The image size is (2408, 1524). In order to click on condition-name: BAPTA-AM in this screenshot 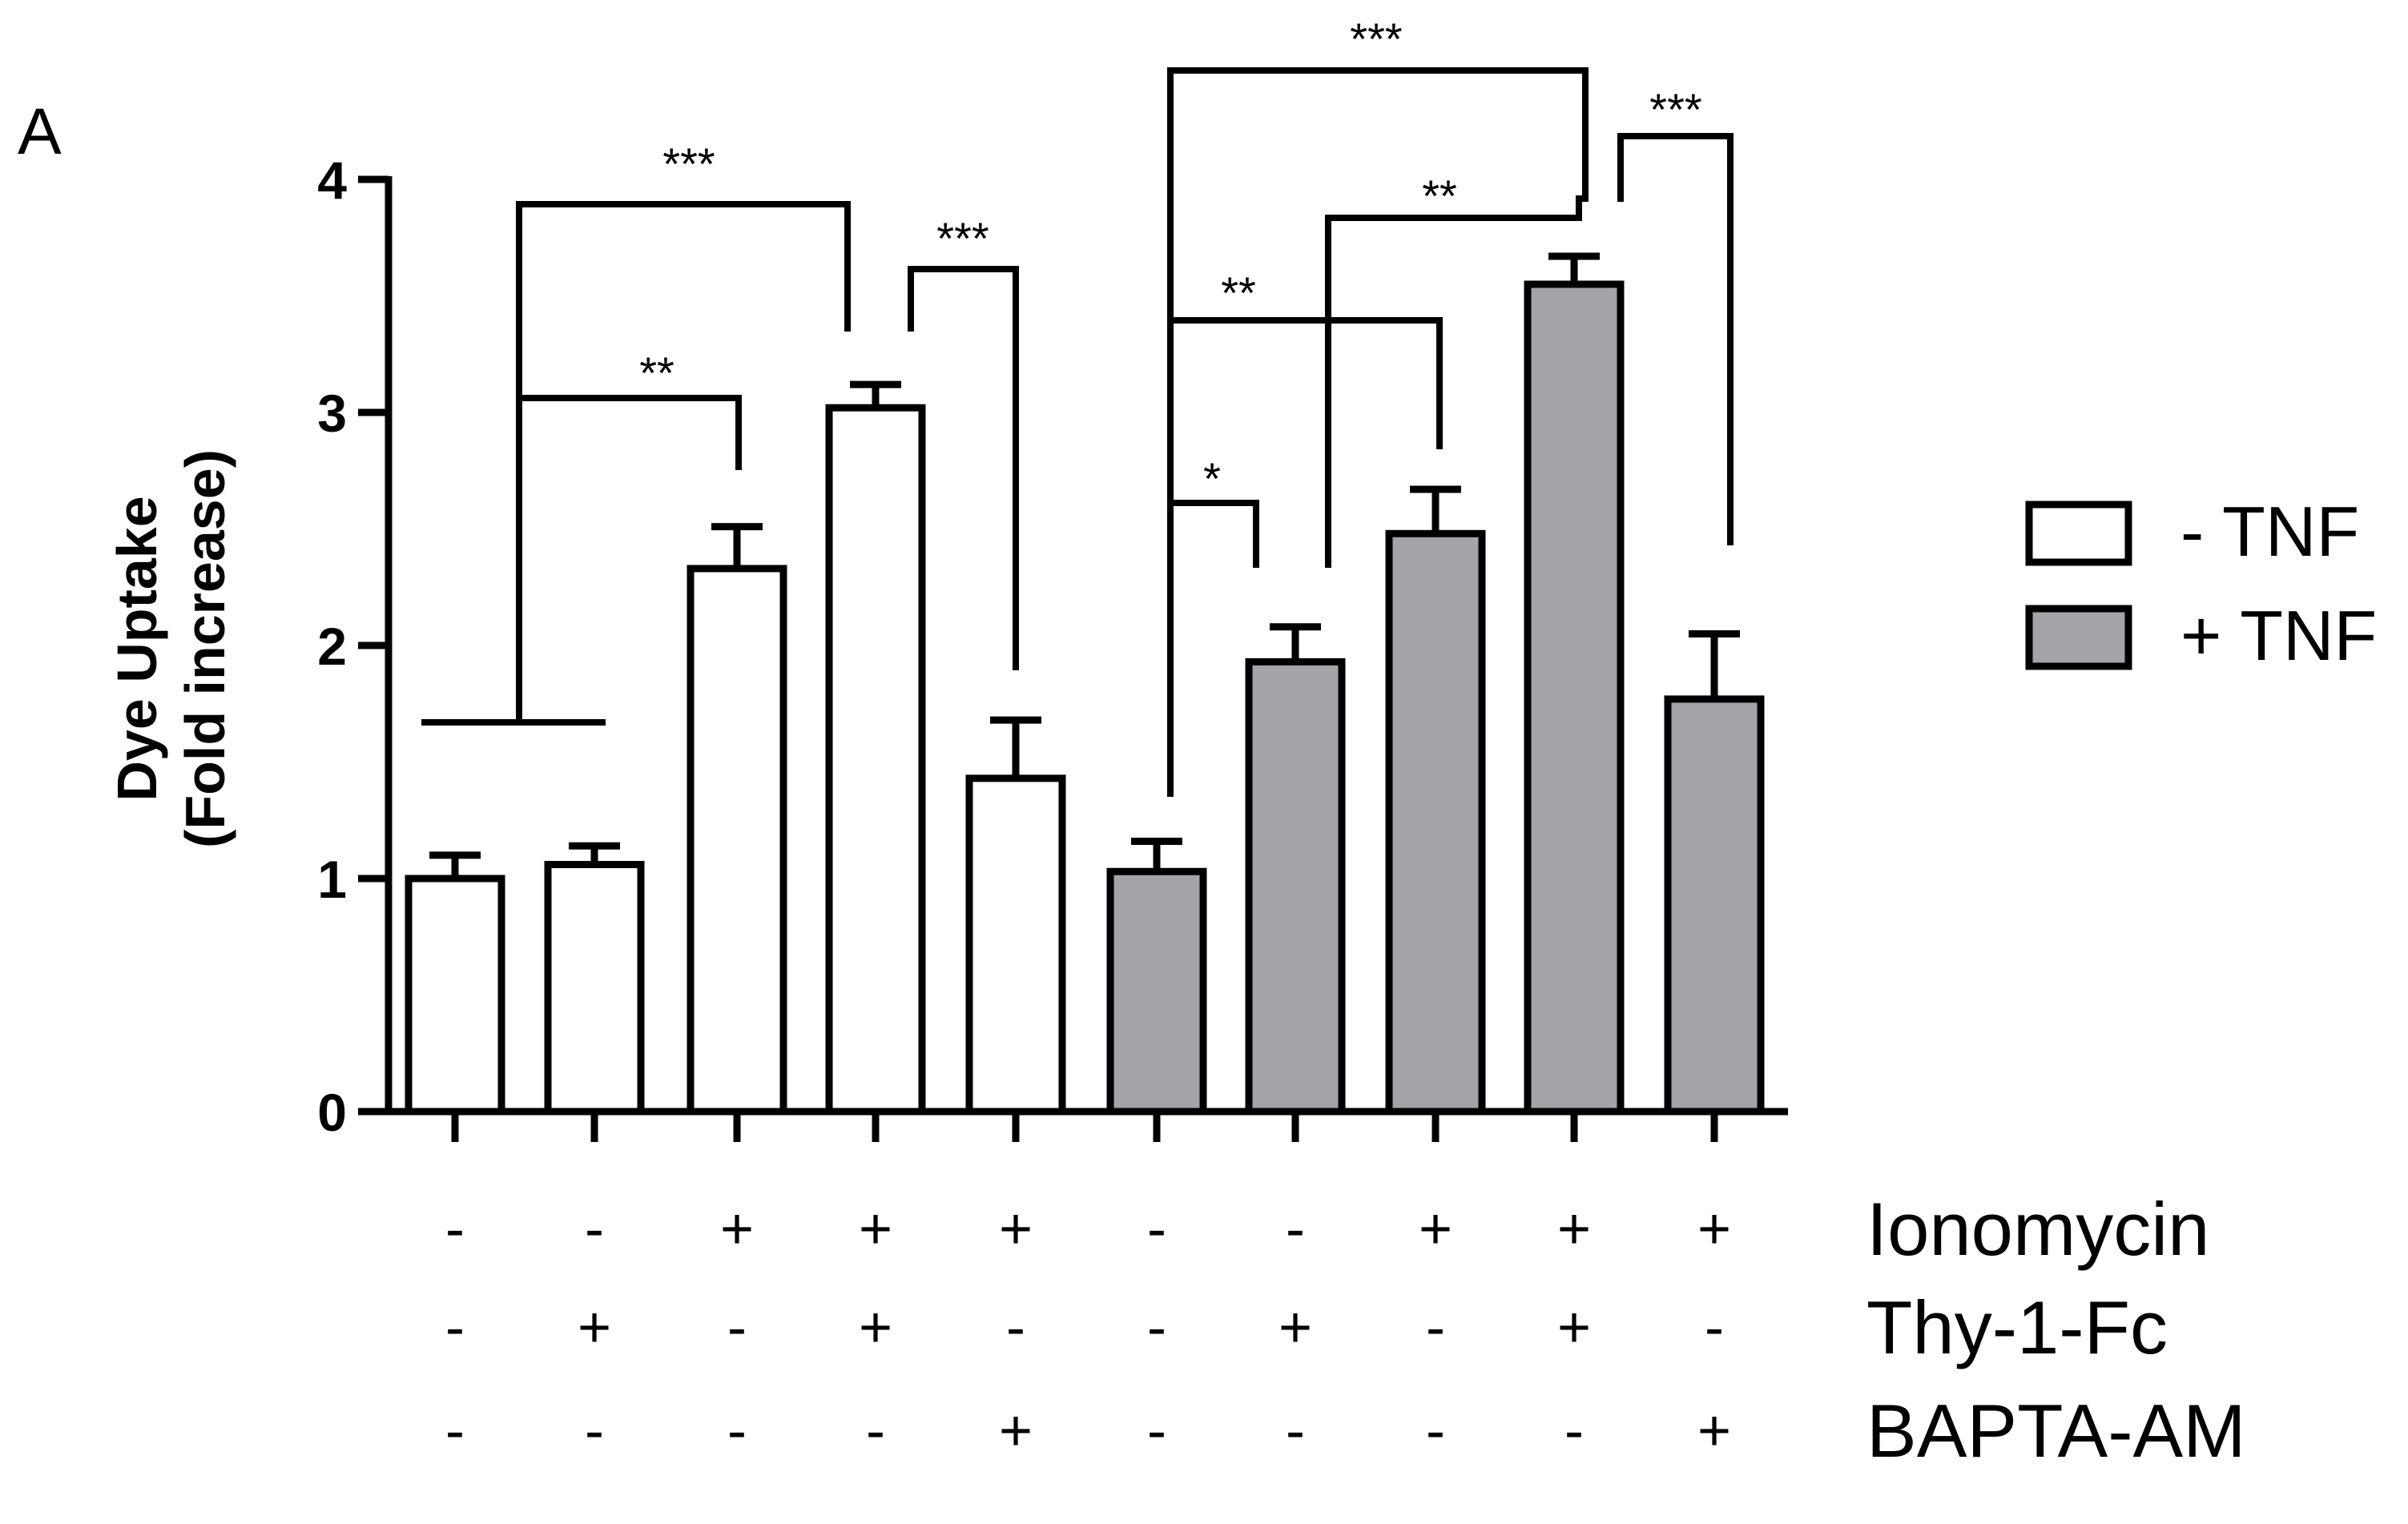, I will do `click(2056, 1431)`.